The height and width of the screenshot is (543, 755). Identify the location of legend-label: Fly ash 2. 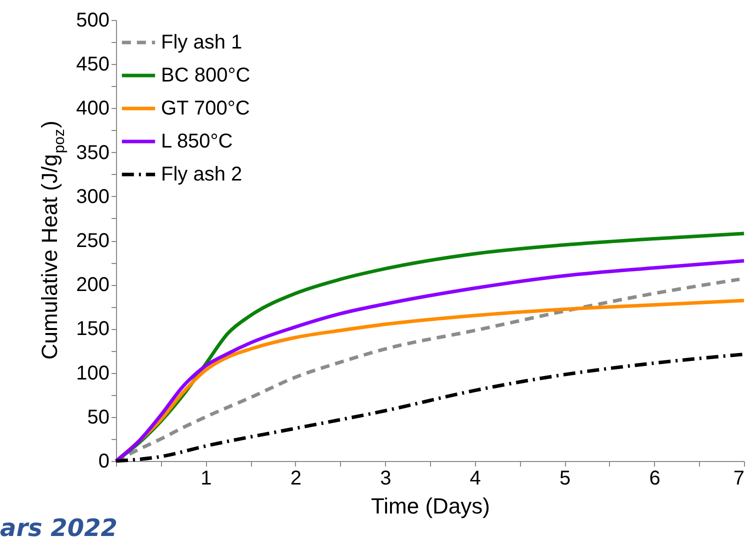
(201, 175).